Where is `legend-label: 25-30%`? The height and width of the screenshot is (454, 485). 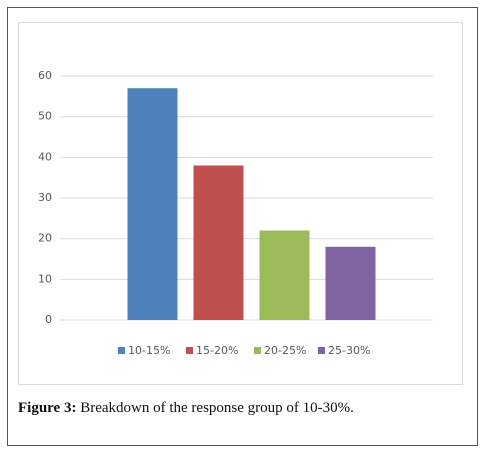 legend-label: 25-30% is located at coordinates (349, 350).